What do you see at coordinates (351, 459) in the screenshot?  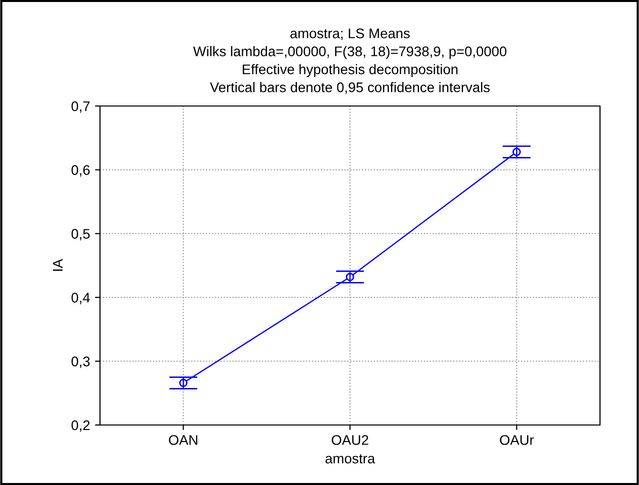 I see `x-axis-title: amostra` at bounding box center [351, 459].